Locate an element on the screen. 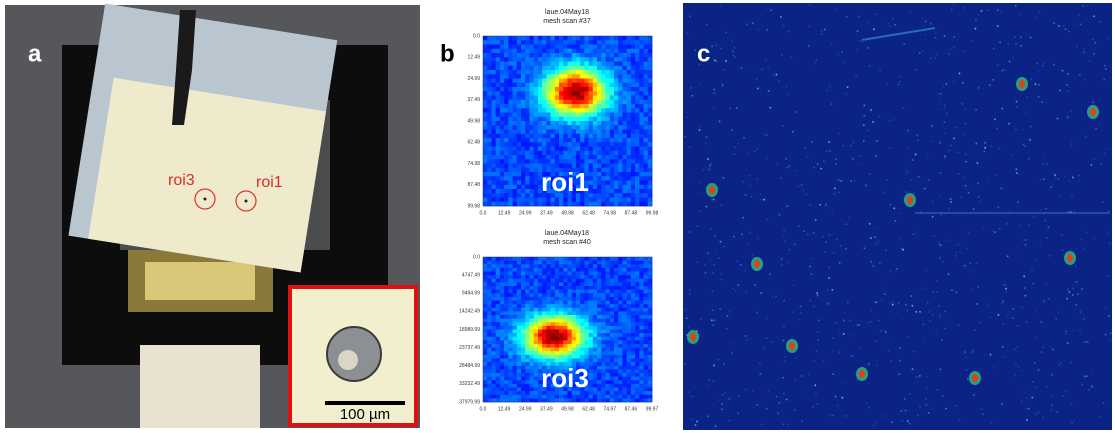 The height and width of the screenshot is (433, 1115). x-tick-label: 49.98 is located at coordinates (567, 409).